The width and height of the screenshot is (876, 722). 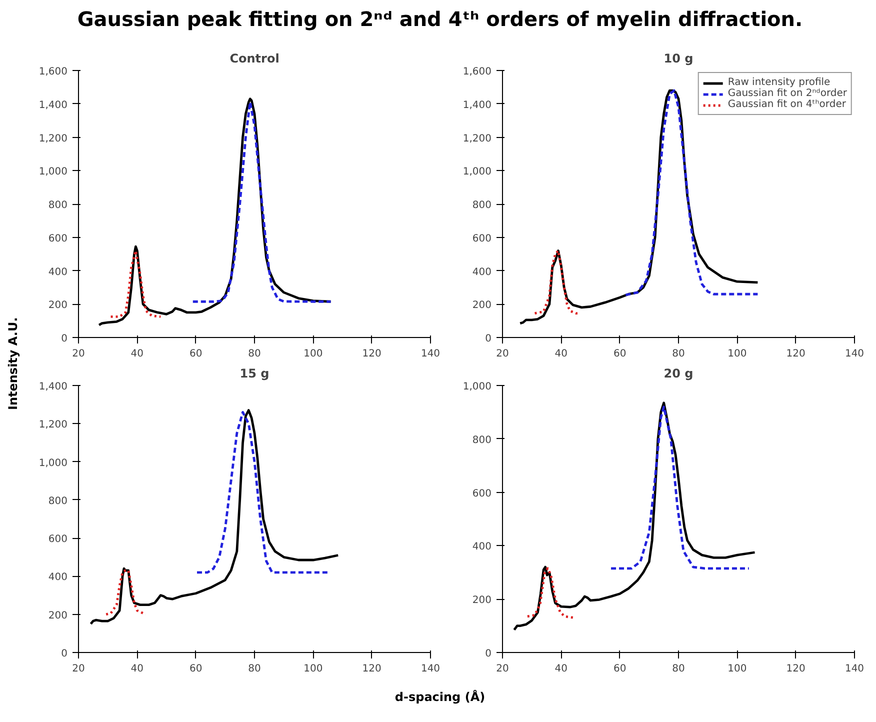 I want to click on legend-label: Raw intensity profile, so click(x=779, y=82).